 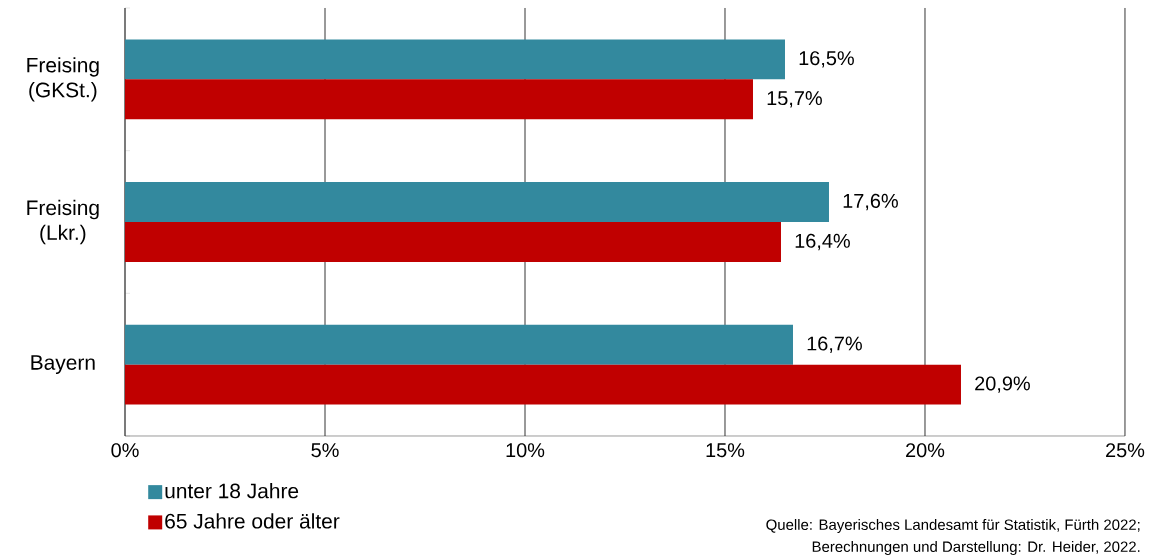 What do you see at coordinates (976, 548) in the screenshot?
I see `text: Berechnungen und Darstellung: Dr. Heider, 2022.` at bounding box center [976, 548].